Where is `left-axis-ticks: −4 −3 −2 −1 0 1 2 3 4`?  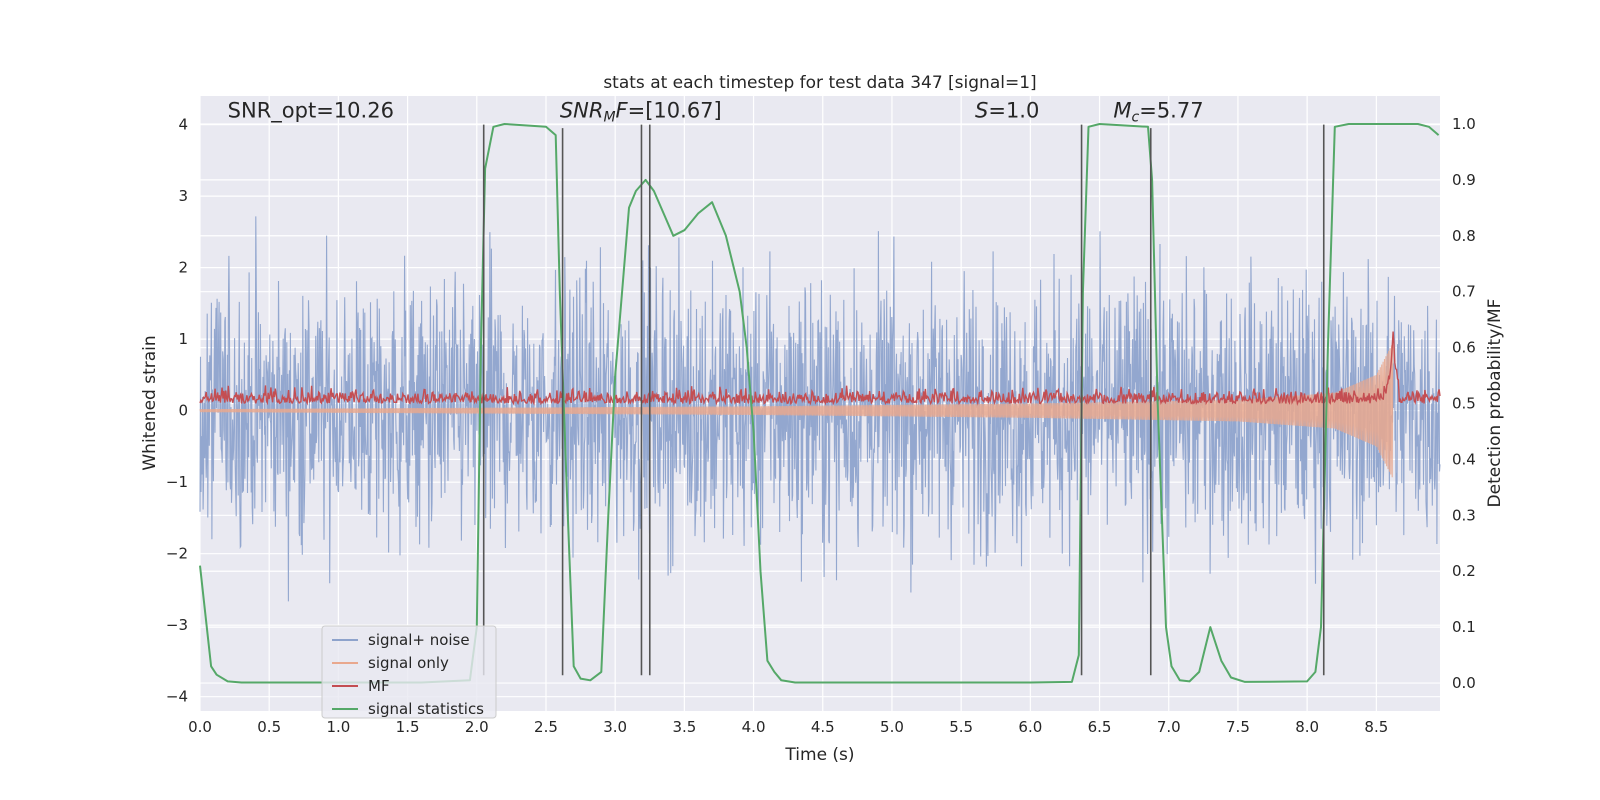
left-axis-ticks: −4 −3 −2 −1 0 1 2 3 4 is located at coordinates (177, 411).